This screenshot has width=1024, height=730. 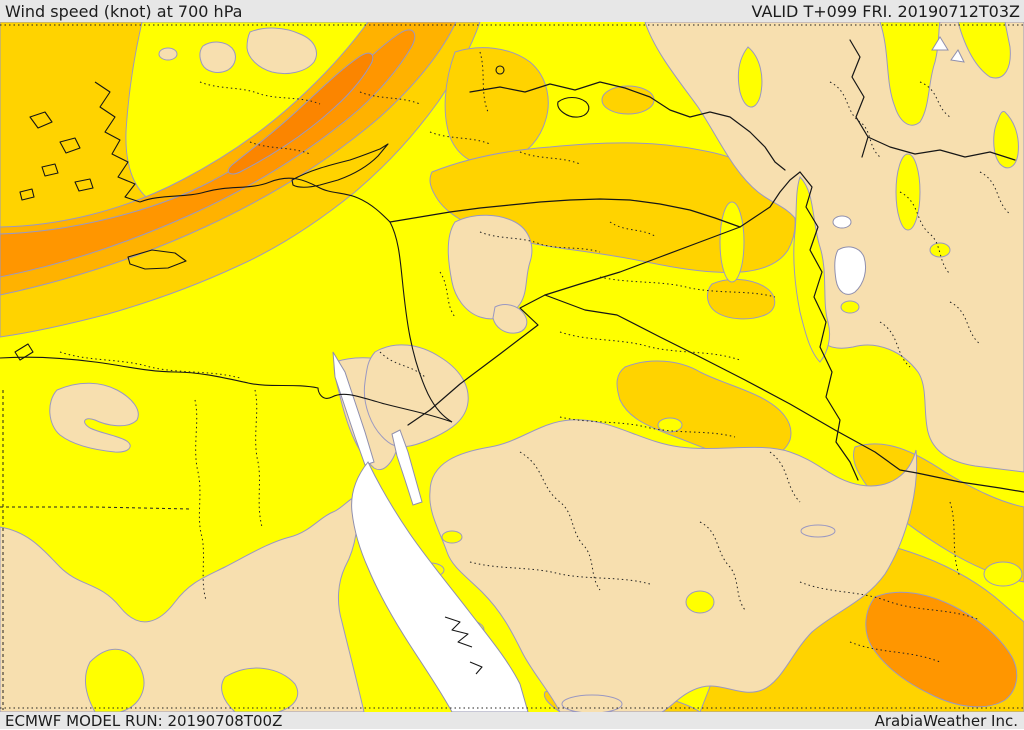 What do you see at coordinates (770, 199) in the screenshot?
I see `turkey-iraq-border` at bounding box center [770, 199].